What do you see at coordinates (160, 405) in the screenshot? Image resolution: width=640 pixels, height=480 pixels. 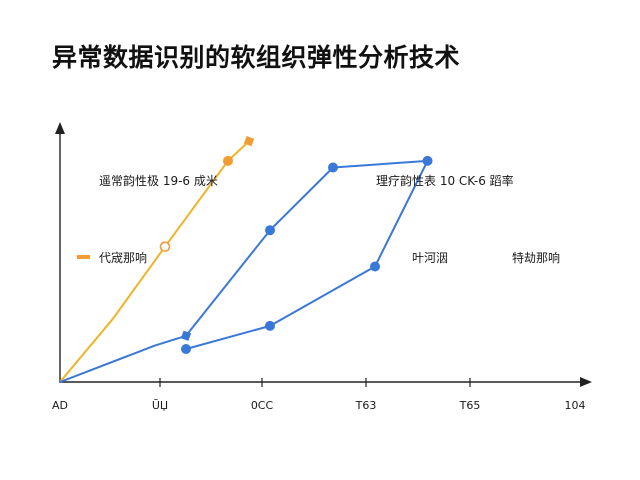 I see `x-tick-label: ŪЏ` at bounding box center [160, 405].